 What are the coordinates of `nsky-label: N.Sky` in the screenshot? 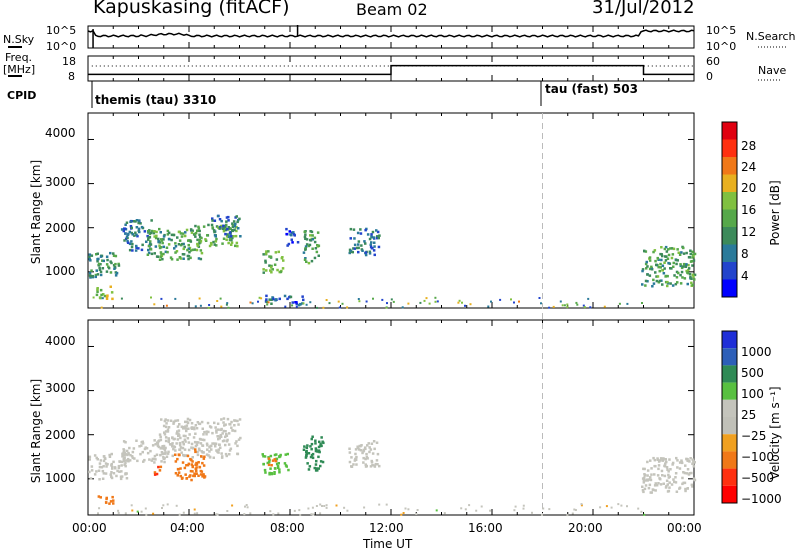 It's located at (19, 39).